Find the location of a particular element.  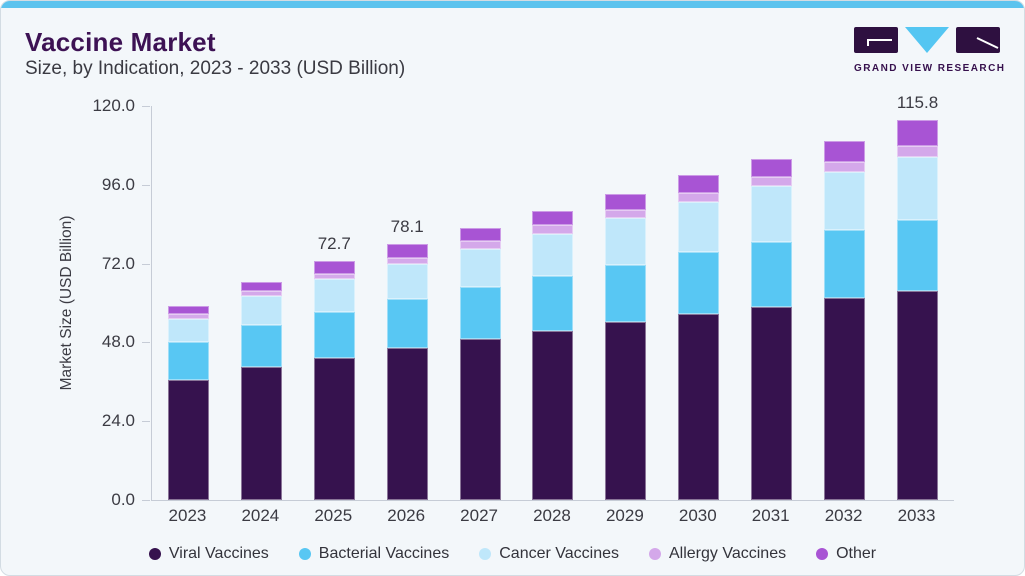

bar-group-2030 is located at coordinates (698, 303).